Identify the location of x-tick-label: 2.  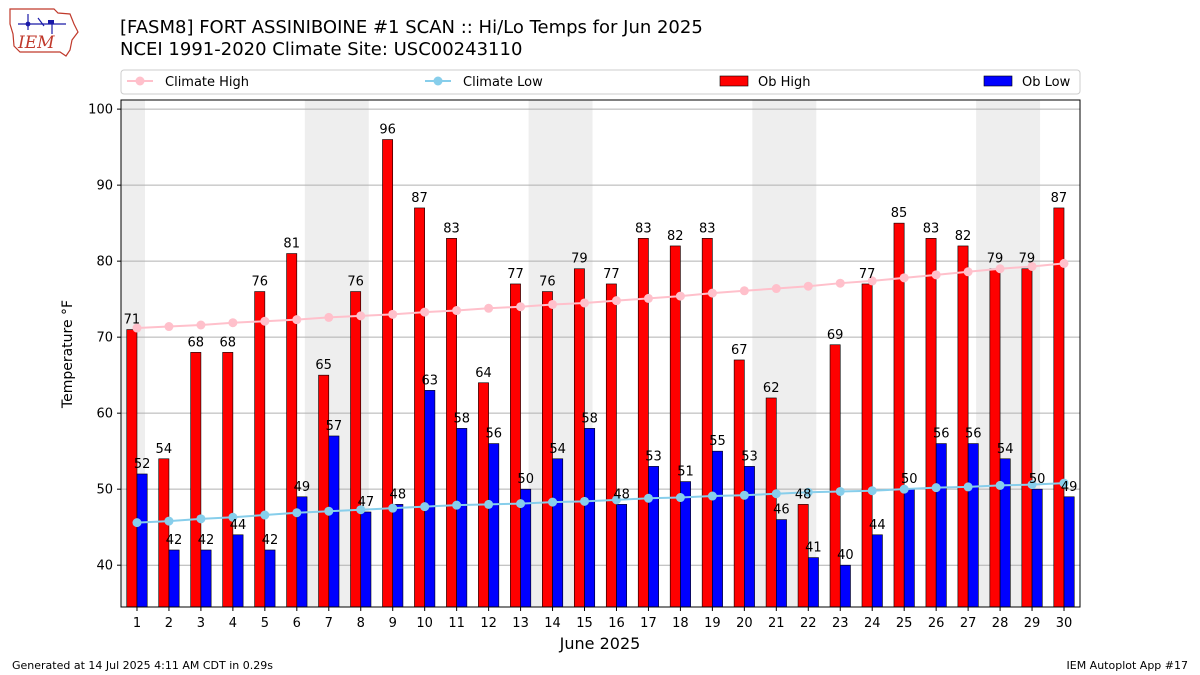
(169, 623).